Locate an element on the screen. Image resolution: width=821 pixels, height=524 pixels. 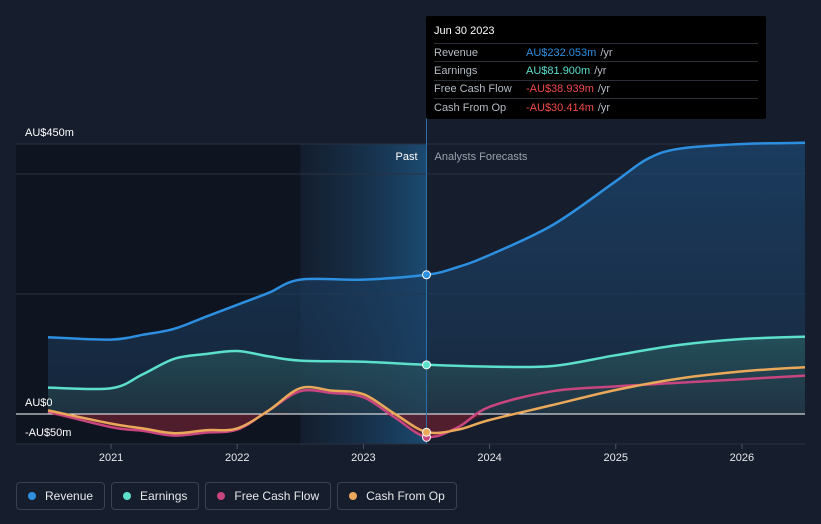
tooltip-row-free-cash-flow: Free Cash Flow -AU$38.939m /yr is located at coordinates (596, 88).